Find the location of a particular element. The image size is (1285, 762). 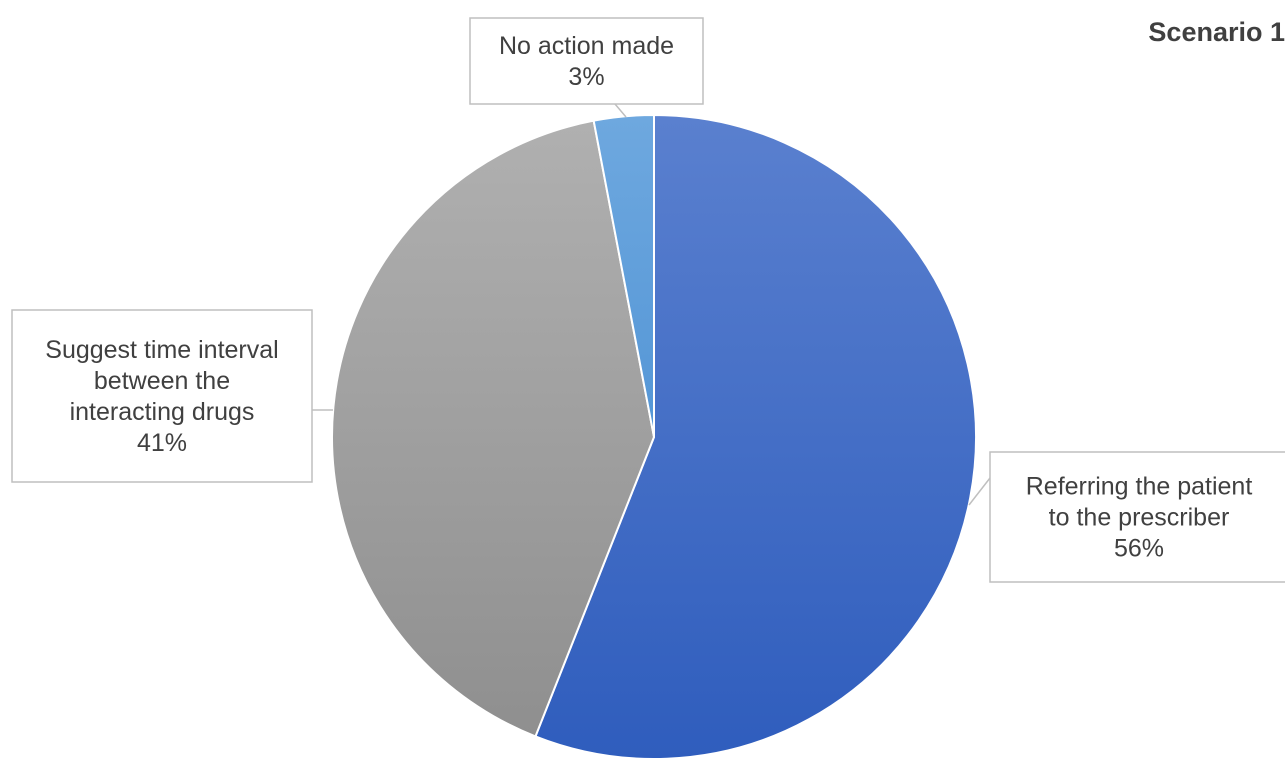

data-label: No action made 3% is located at coordinates (586, 61).